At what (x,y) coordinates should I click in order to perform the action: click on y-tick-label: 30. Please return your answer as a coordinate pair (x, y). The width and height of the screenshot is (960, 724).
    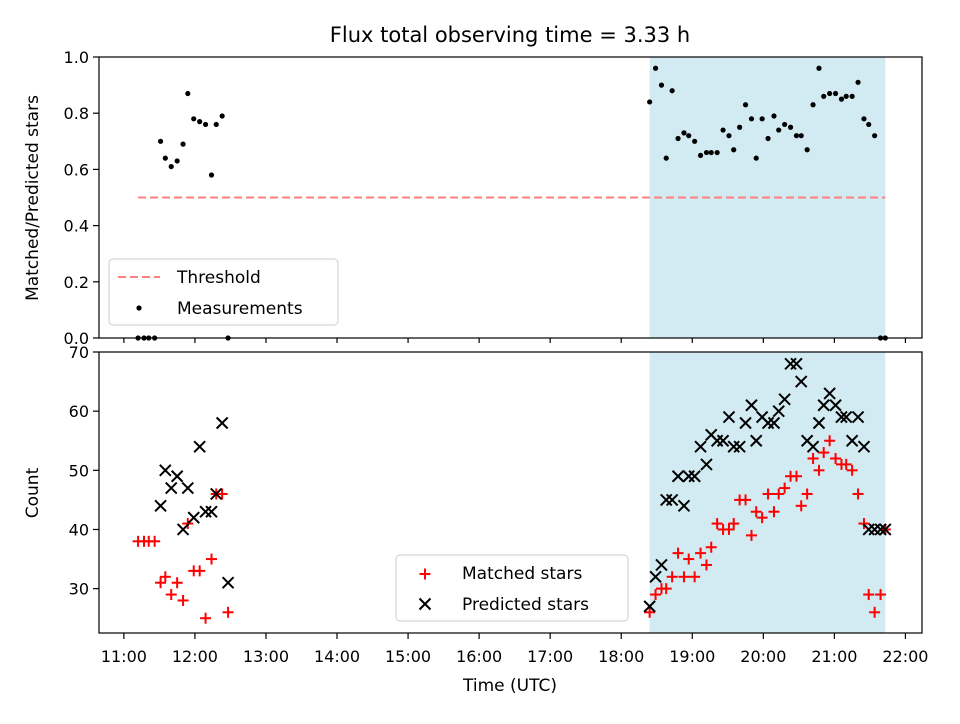
    Looking at the image, I should click on (79, 589).